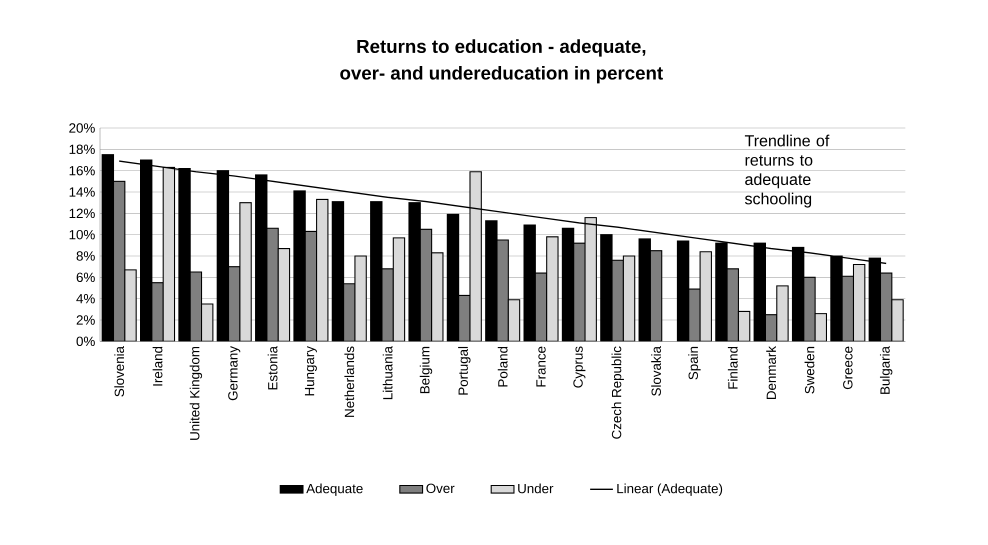  What do you see at coordinates (196, 393) in the screenshot?
I see `x-tick-label: United Kingdom` at bounding box center [196, 393].